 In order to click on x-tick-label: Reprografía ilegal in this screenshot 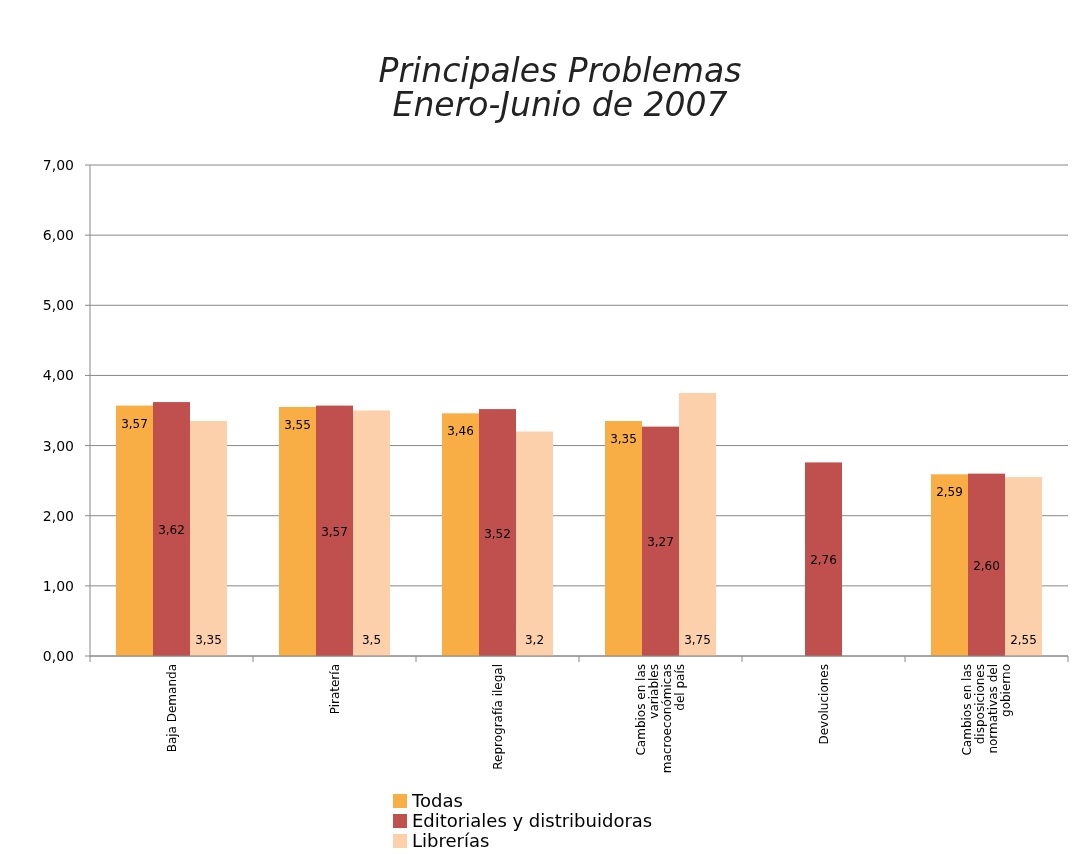, I will do `click(497, 717)`.